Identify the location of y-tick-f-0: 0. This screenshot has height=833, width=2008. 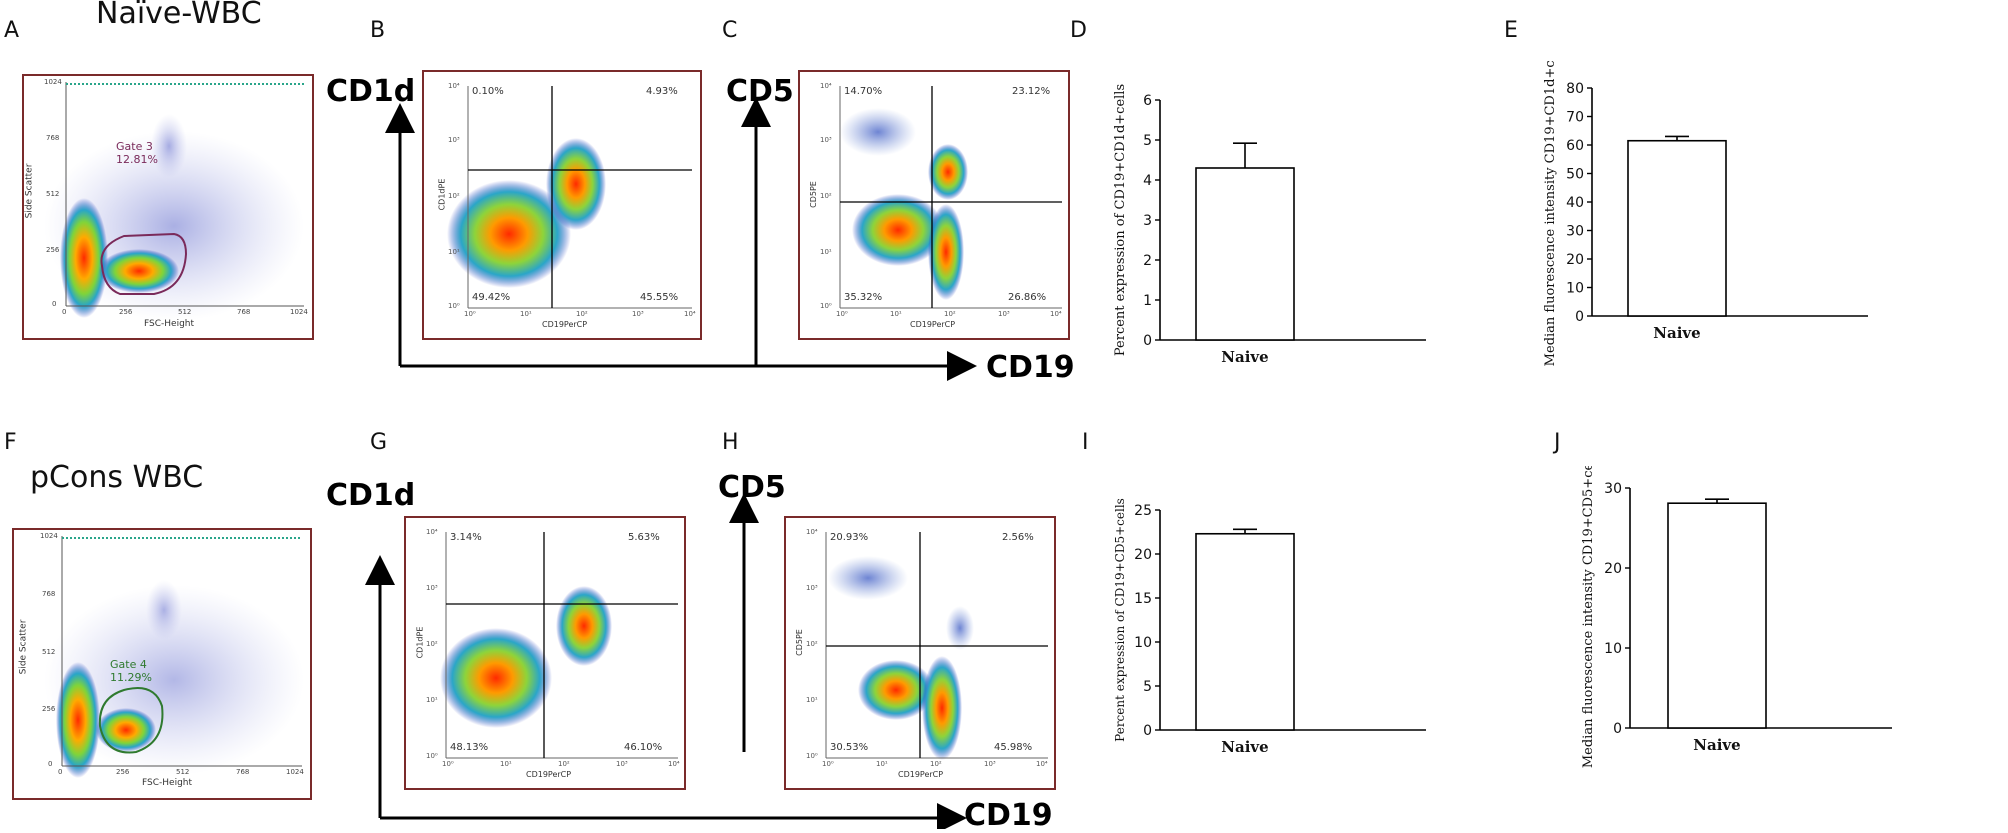
(50, 764).